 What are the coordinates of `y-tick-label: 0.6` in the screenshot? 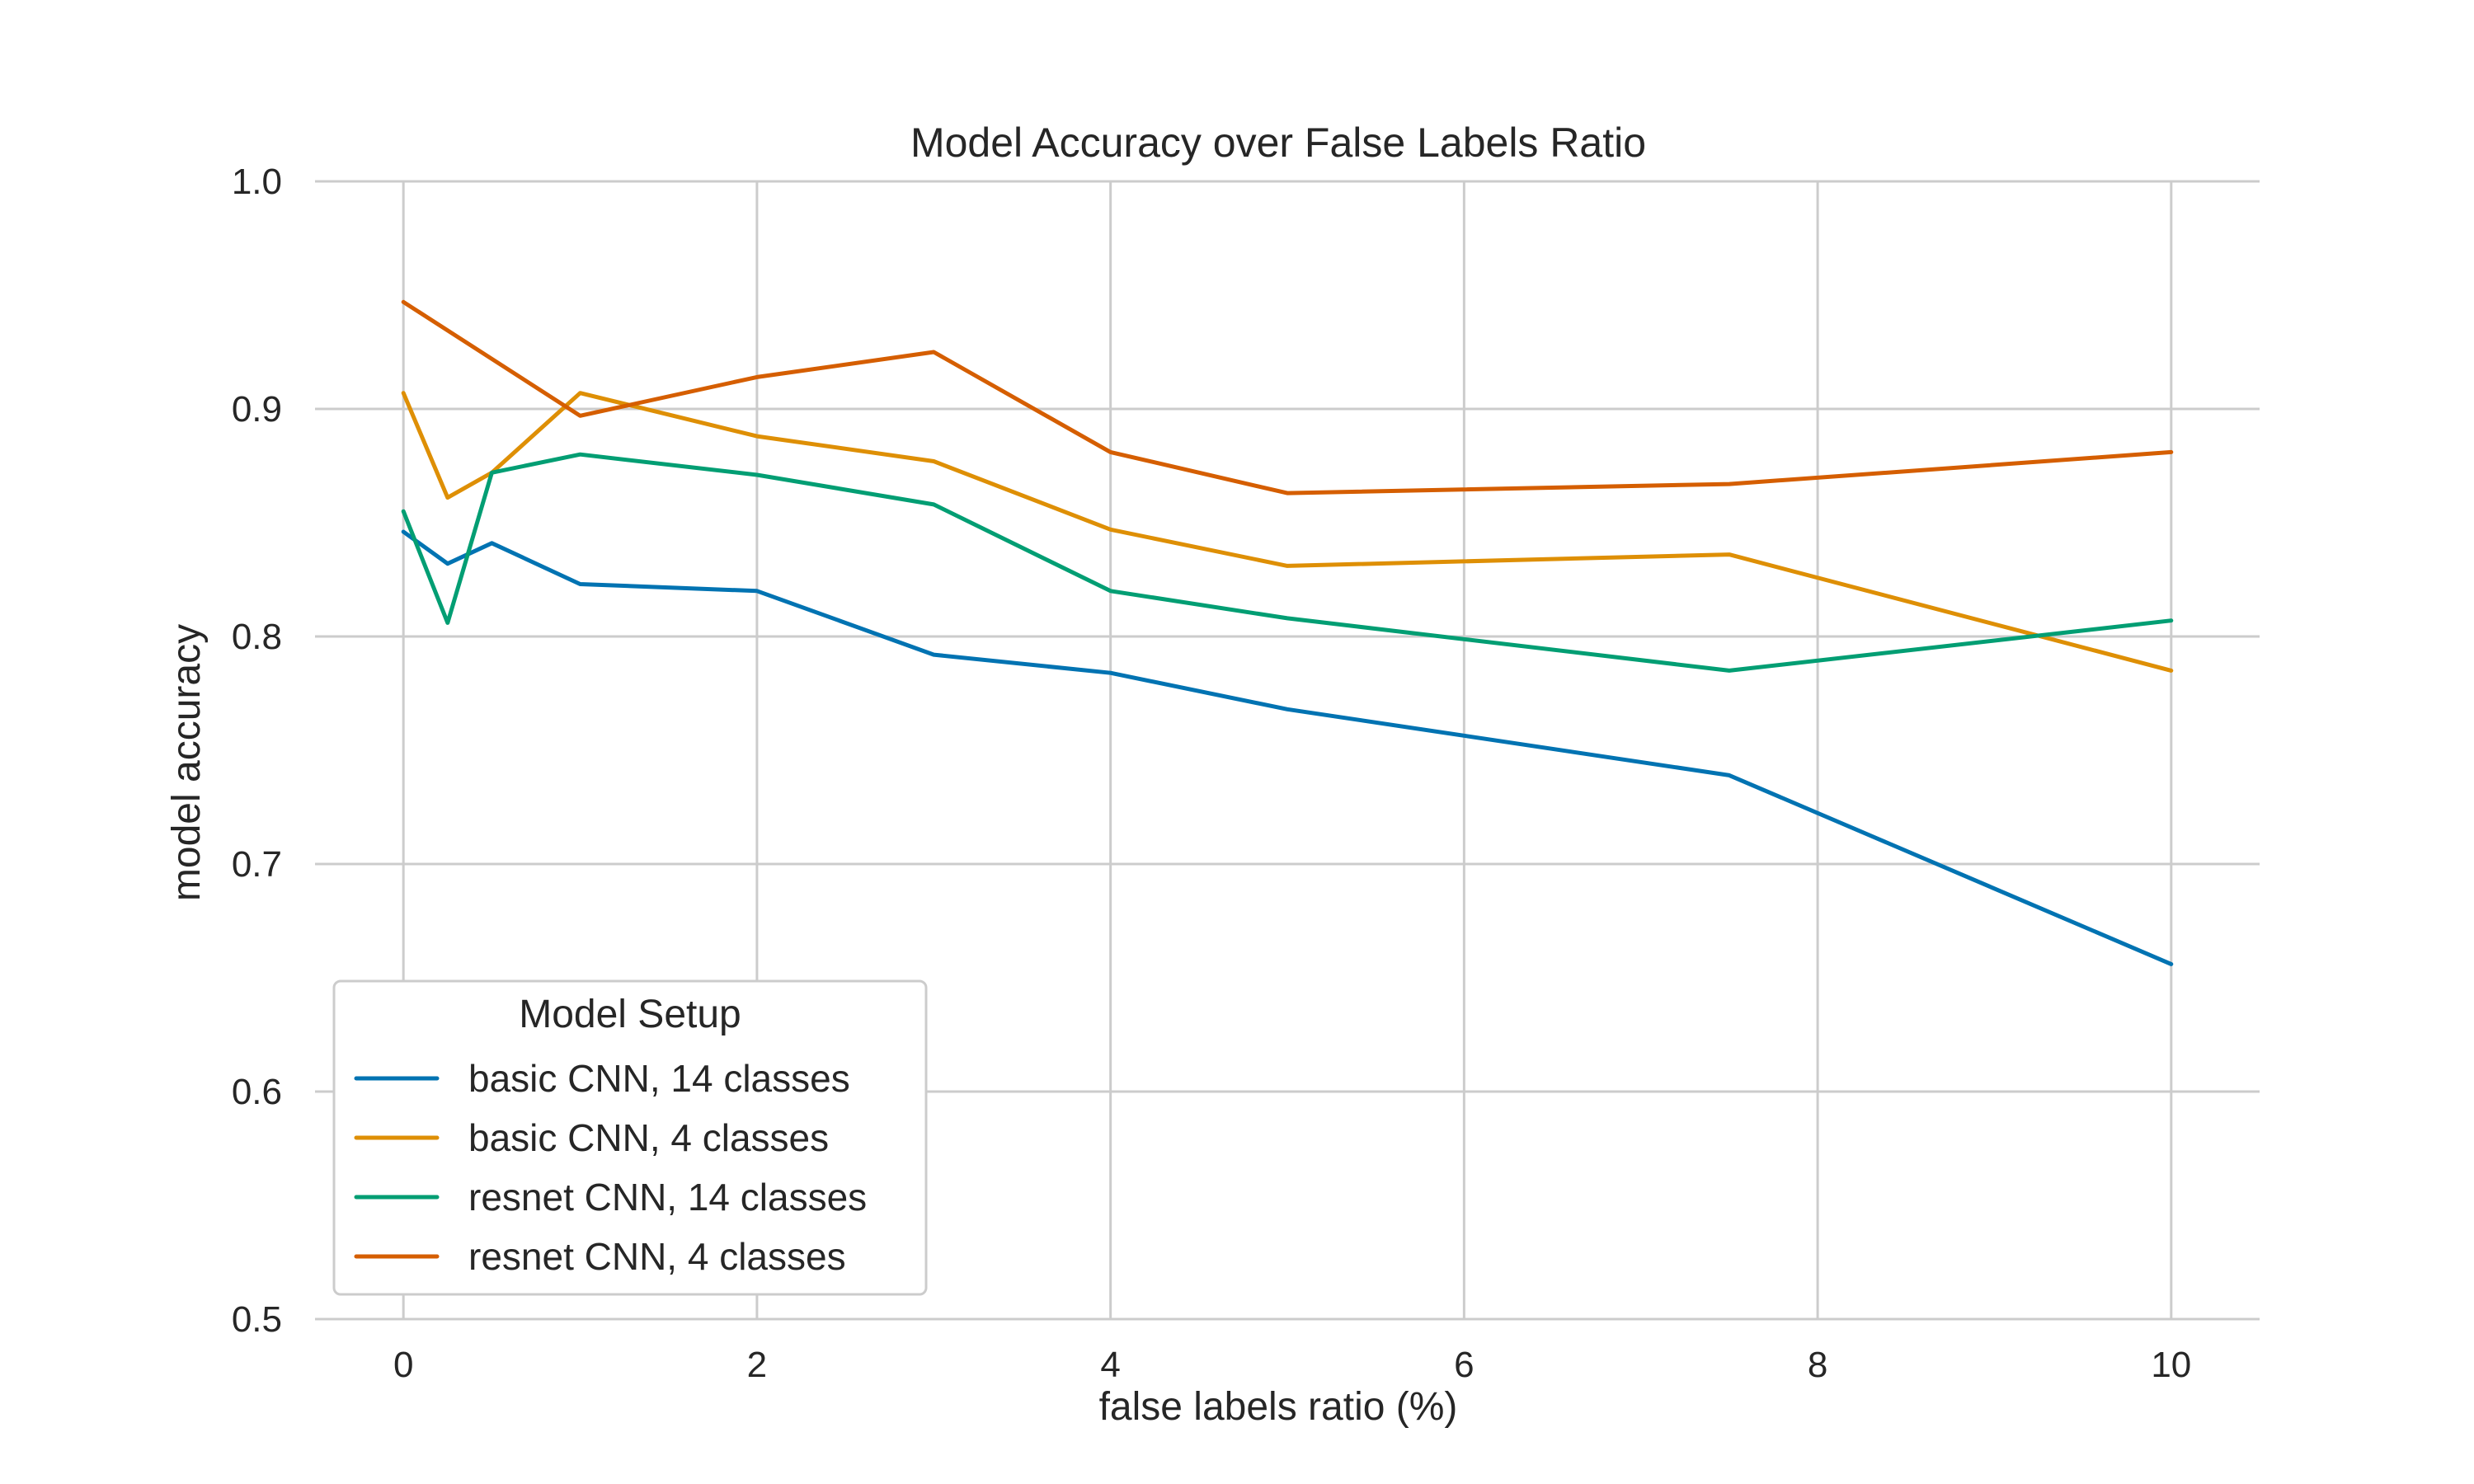 It's located at (257, 1092).